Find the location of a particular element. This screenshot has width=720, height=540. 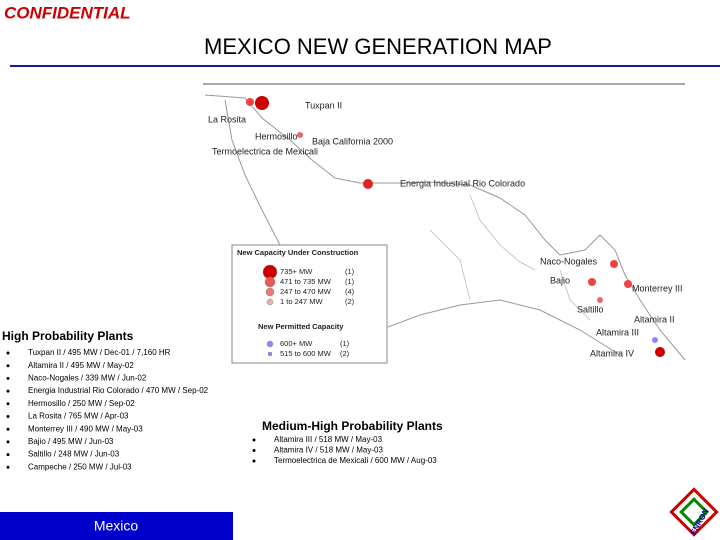

map-borders is located at coordinates (510, 257).